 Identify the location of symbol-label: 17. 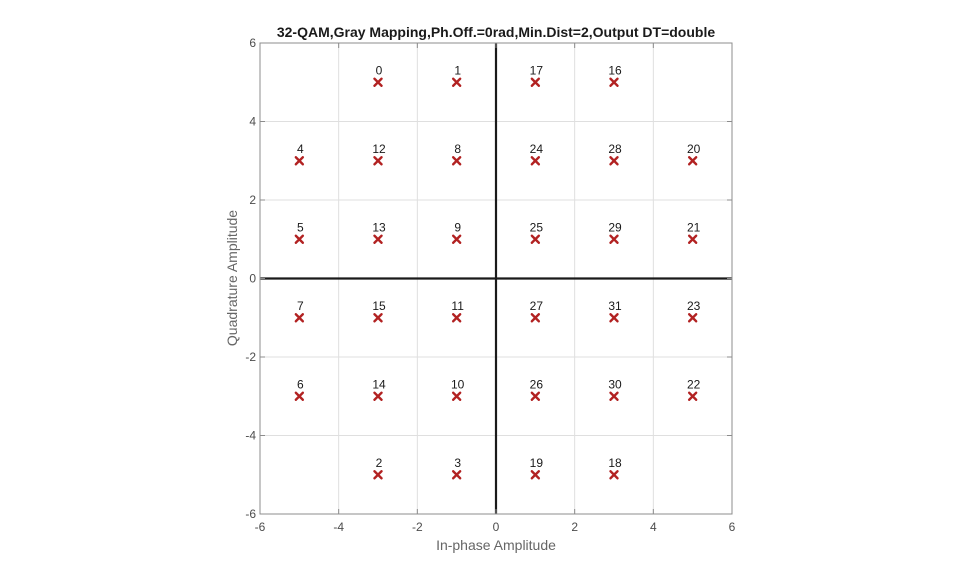
(537, 70).